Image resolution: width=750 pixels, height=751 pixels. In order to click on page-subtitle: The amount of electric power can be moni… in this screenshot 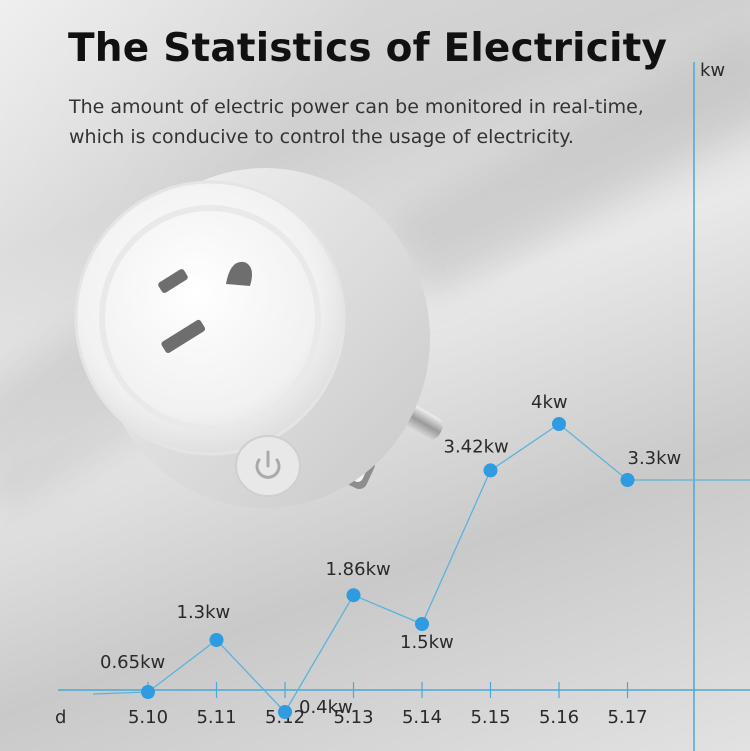, I will do `click(356, 122)`.